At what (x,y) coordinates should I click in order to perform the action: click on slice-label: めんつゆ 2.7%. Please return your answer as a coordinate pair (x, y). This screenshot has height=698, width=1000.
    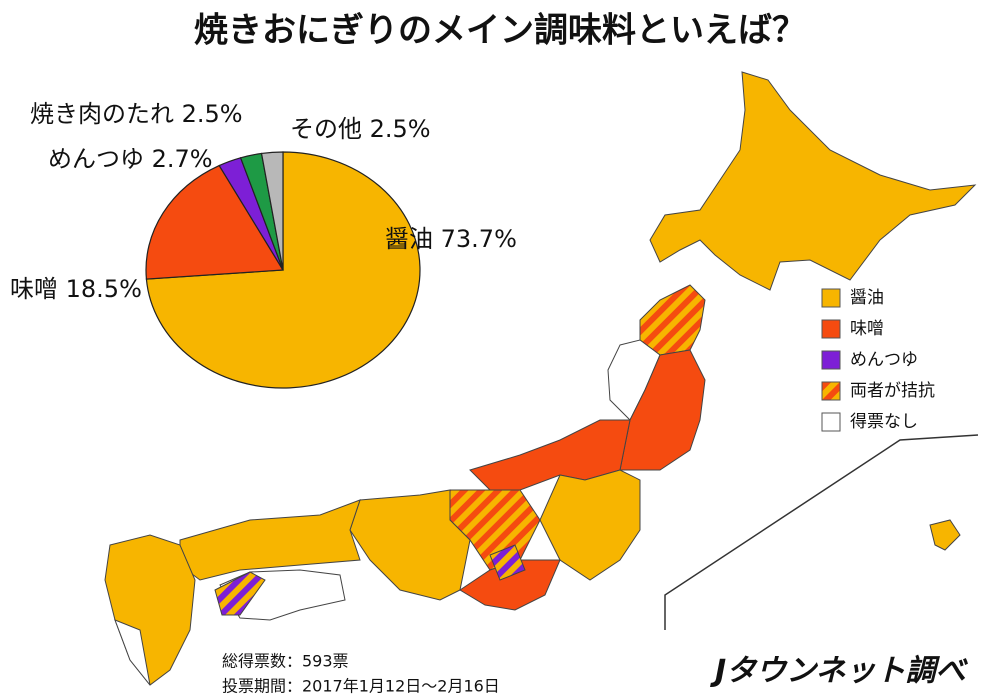
    Looking at the image, I should click on (130, 159).